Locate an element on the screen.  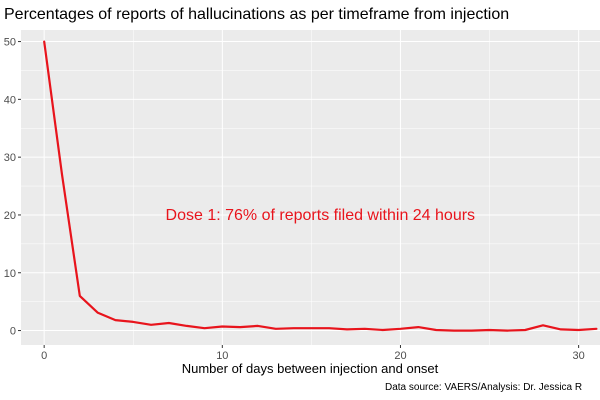
x-tick-label-10: 10 is located at coordinates (222, 356).